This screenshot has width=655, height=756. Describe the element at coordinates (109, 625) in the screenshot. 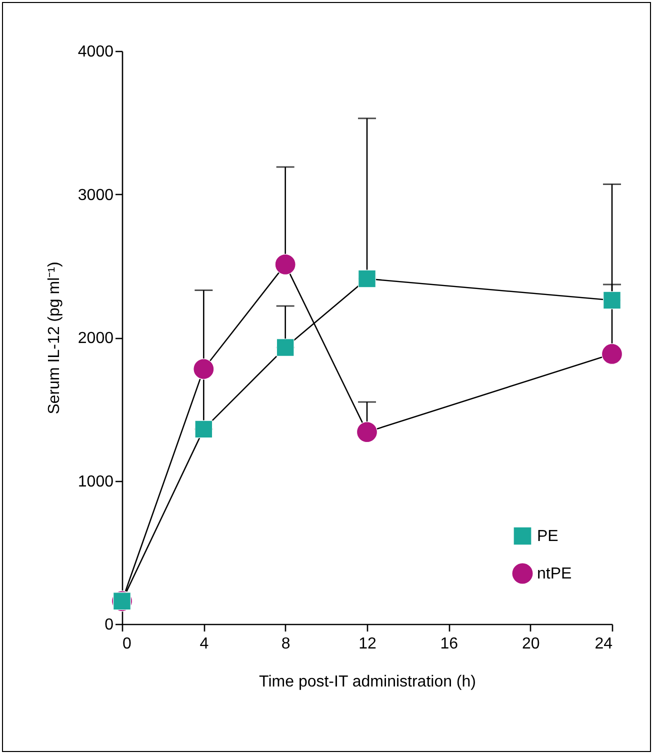

I see `y-tick-label: 0` at that location.